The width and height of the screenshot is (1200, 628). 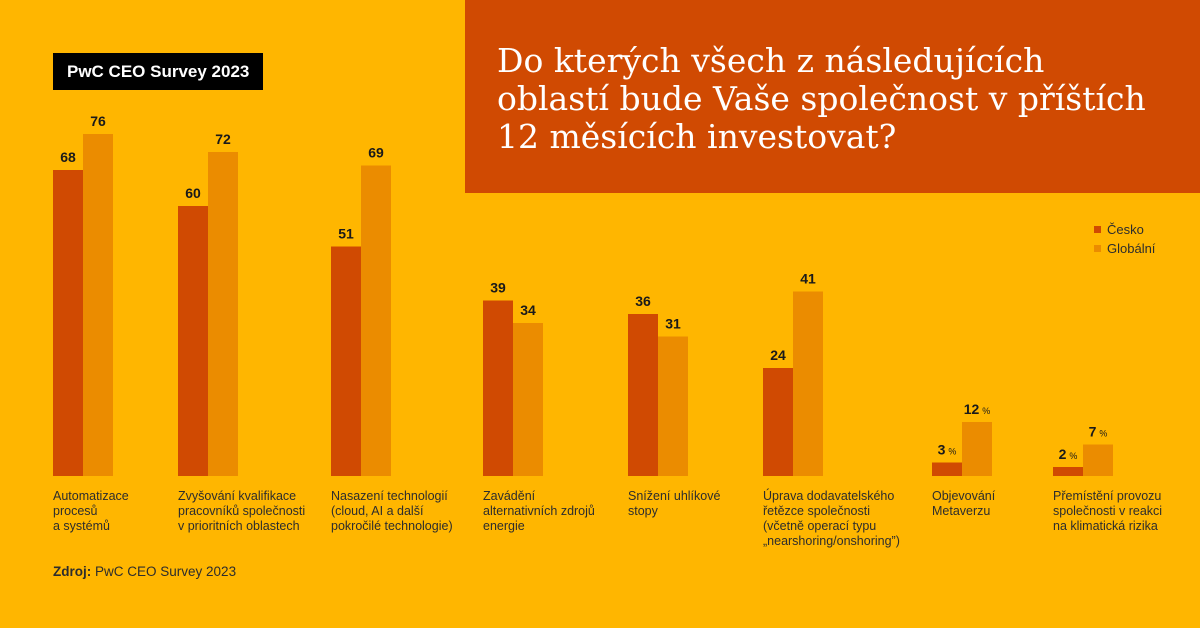 I want to click on value-label-cesko-5: 36, so click(x=643, y=301).